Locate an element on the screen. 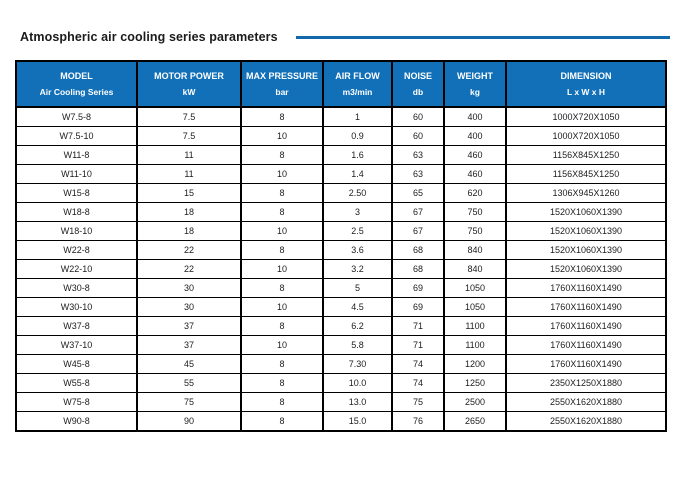  table-cell: 13.0 is located at coordinates (357, 402).